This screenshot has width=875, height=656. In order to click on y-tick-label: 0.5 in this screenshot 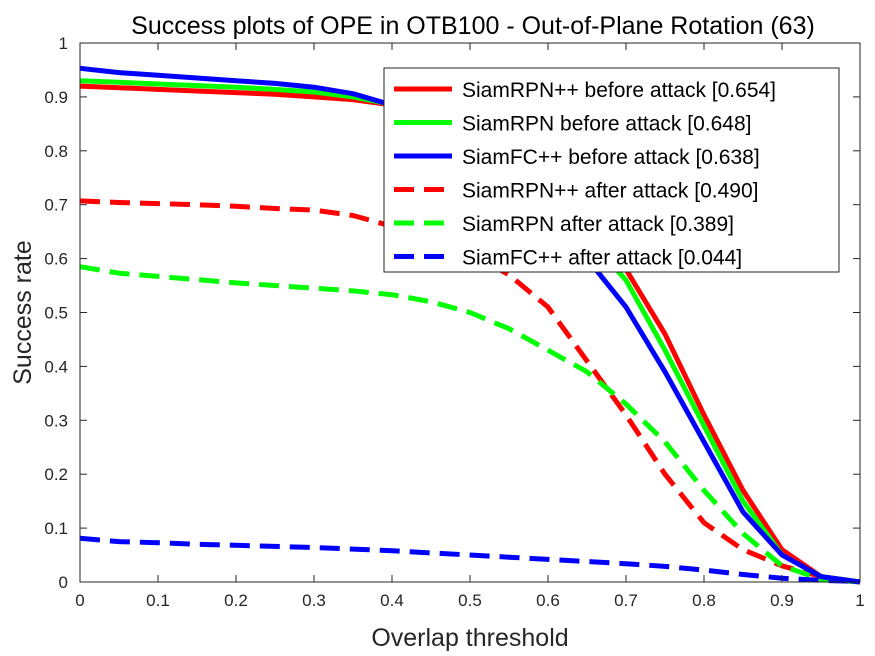, I will do `click(56, 313)`.